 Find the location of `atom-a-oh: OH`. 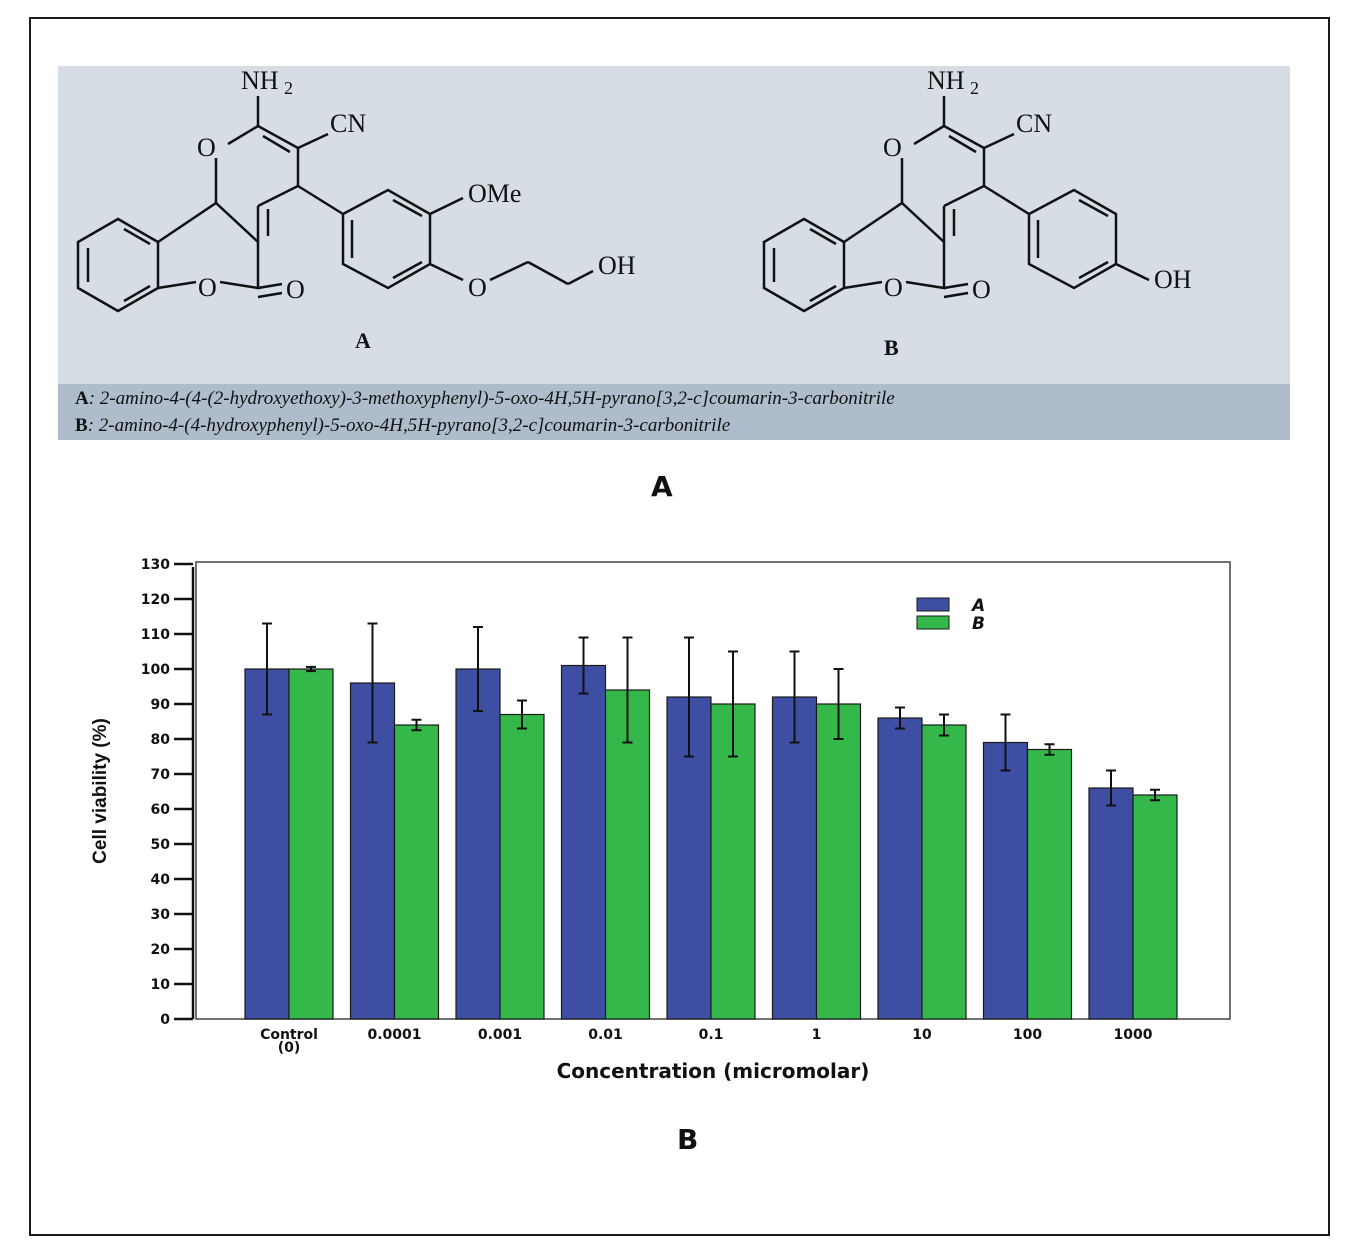

atom-a-oh: OH is located at coordinates (617, 265).